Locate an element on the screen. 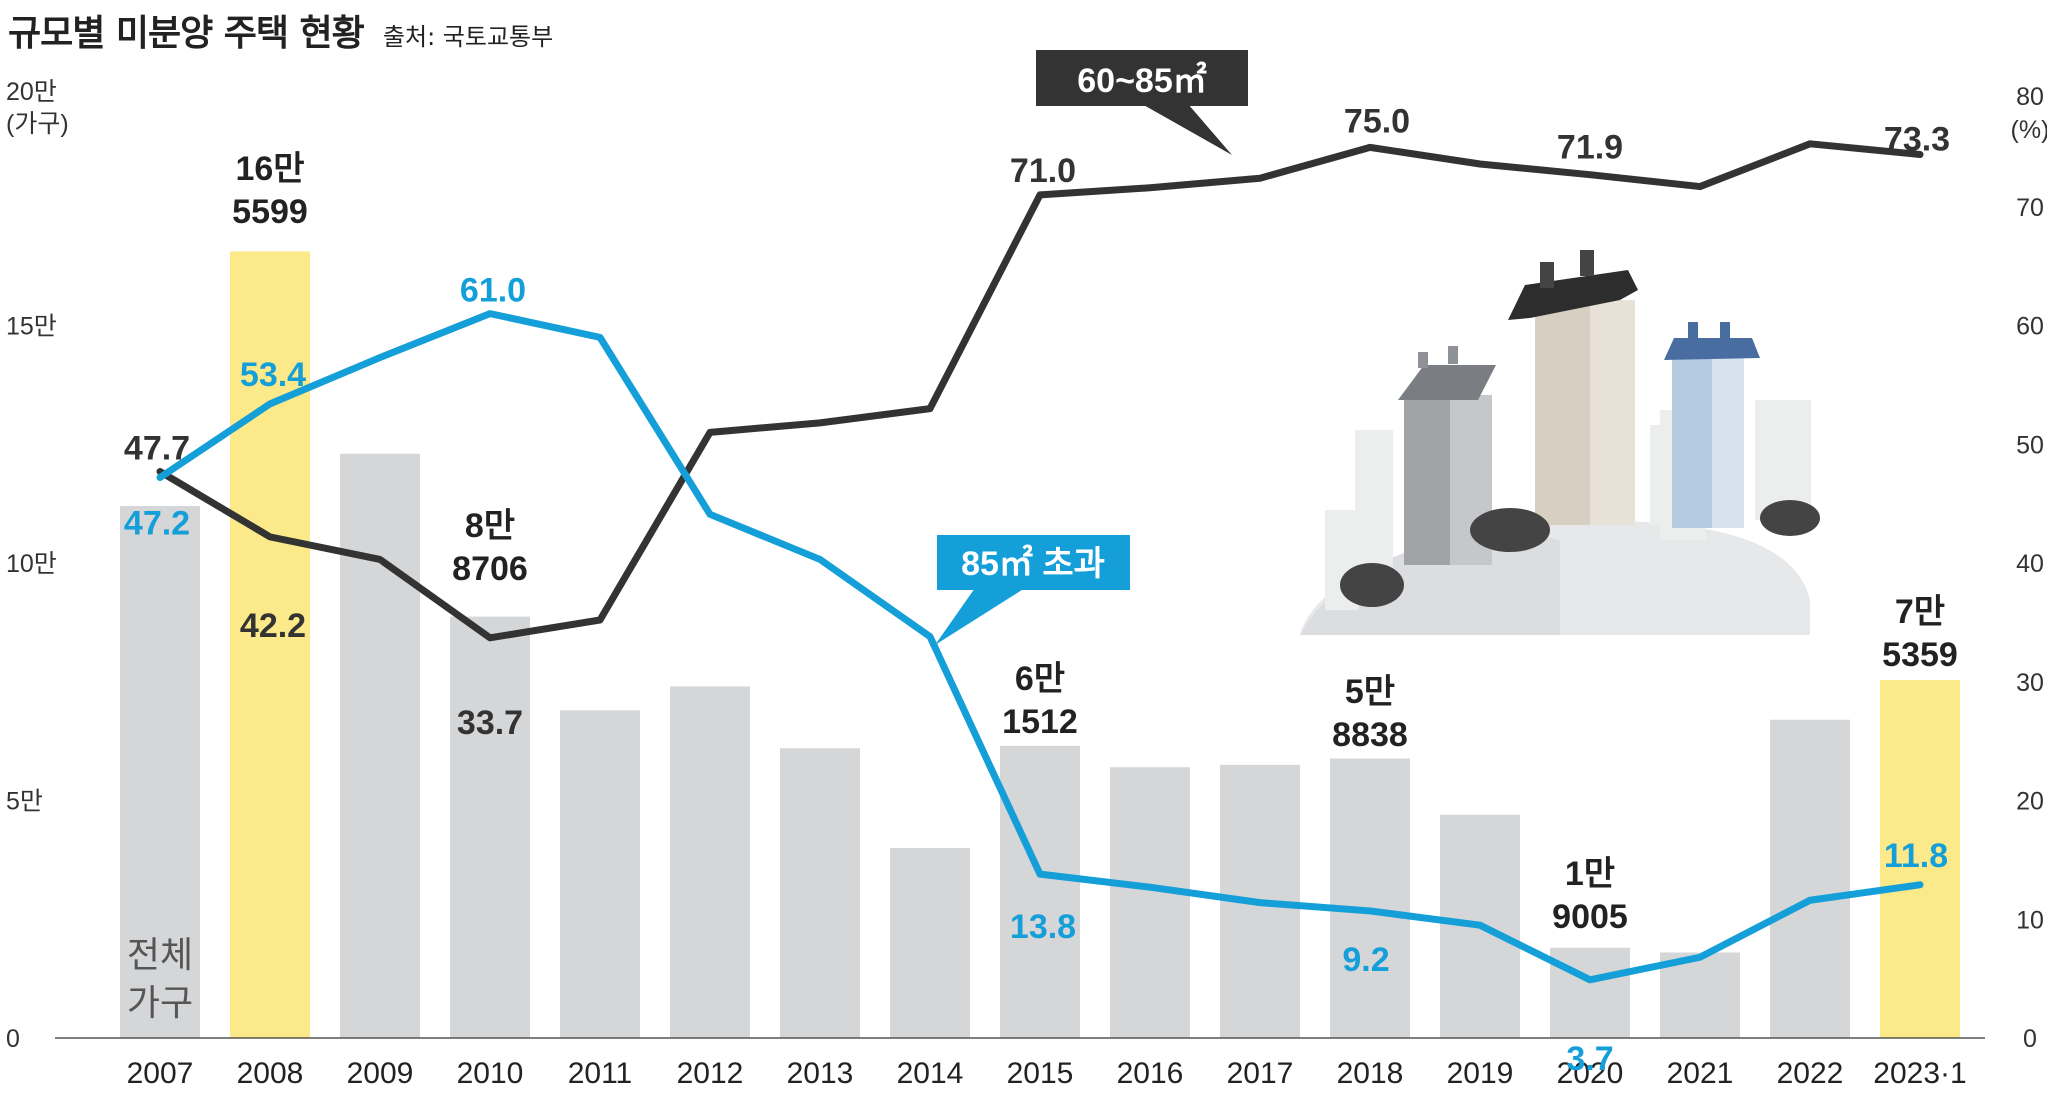 Image resolution: width=2047 pixels, height=1095 pixels. right-axis-tick-label: 10 is located at coordinates (2030, 920).